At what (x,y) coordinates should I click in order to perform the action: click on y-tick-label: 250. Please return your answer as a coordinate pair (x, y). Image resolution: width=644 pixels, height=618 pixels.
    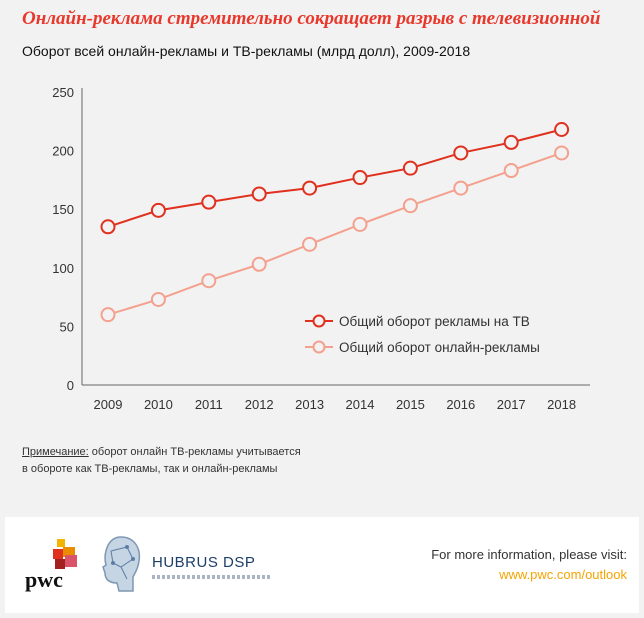
    Looking at the image, I should click on (63, 92).